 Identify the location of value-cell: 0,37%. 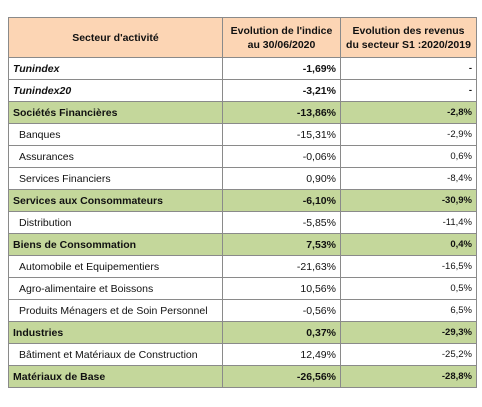
(281, 332).